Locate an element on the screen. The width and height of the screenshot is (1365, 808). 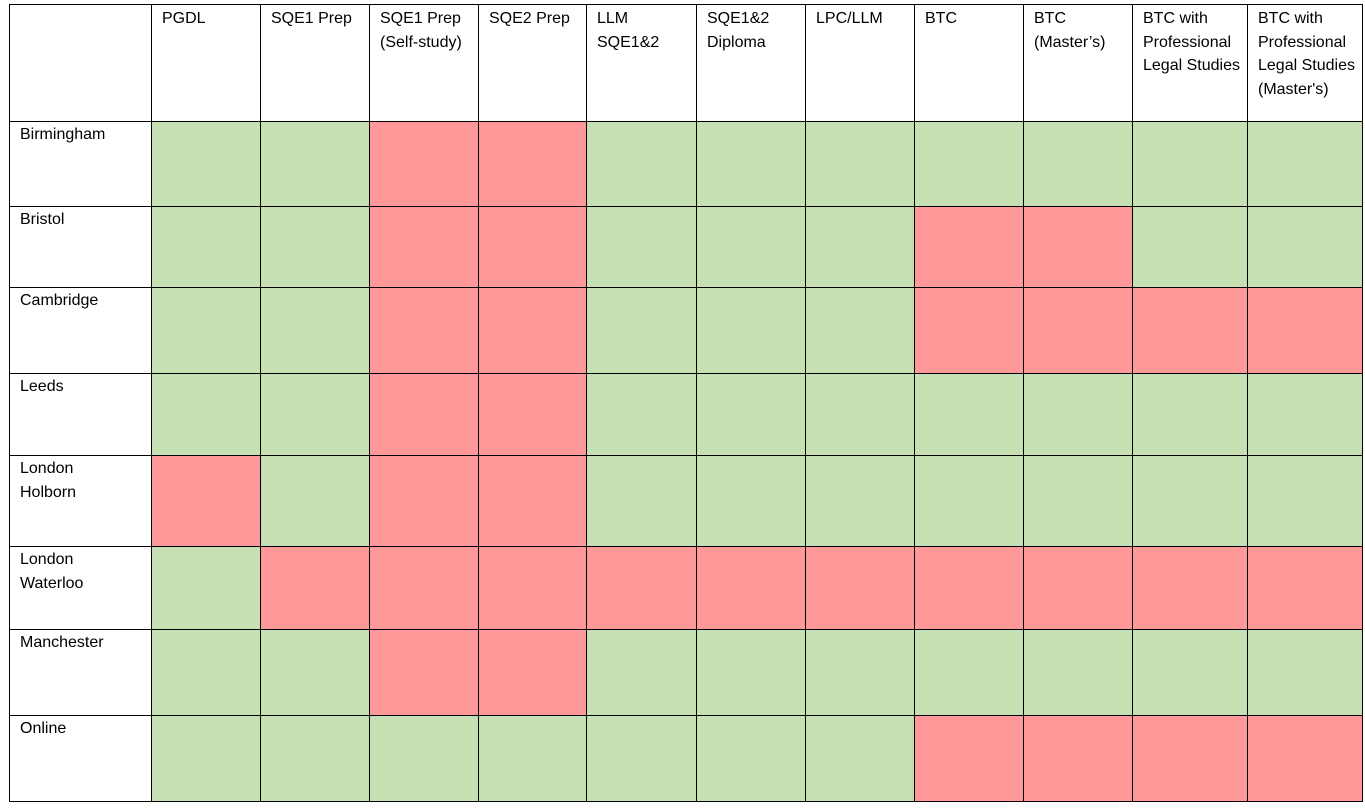
column-header: LLM SQE1&2 is located at coordinates (641, 63).